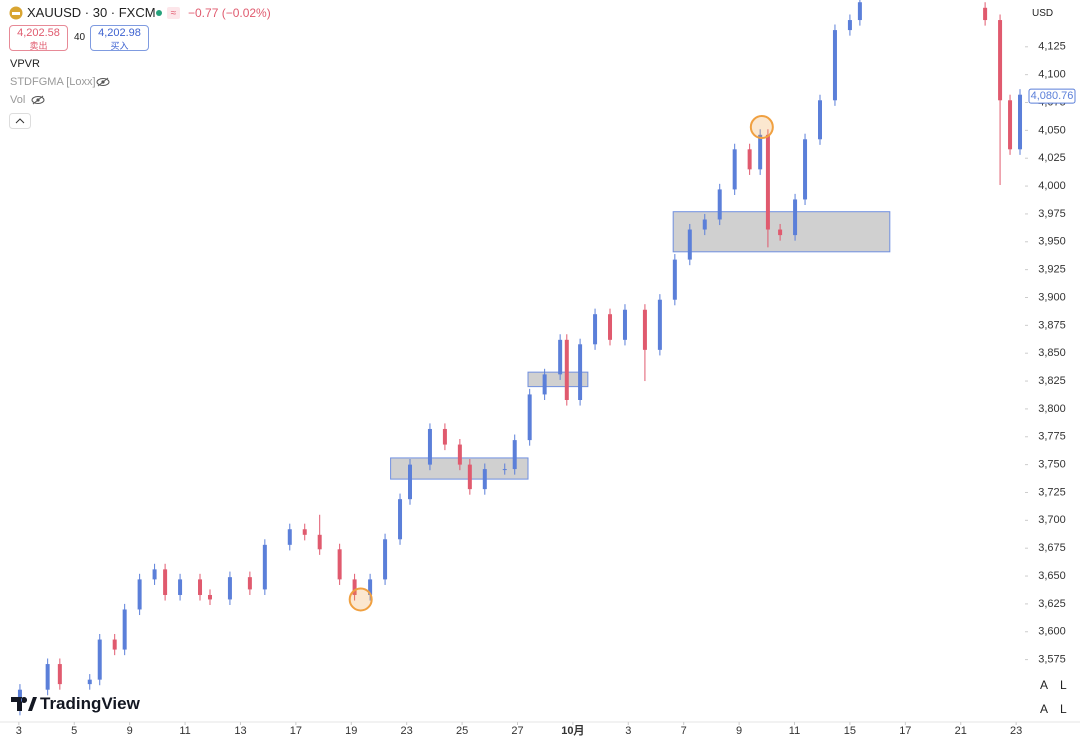  I want to click on x-tick-label: 27, so click(517, 731).